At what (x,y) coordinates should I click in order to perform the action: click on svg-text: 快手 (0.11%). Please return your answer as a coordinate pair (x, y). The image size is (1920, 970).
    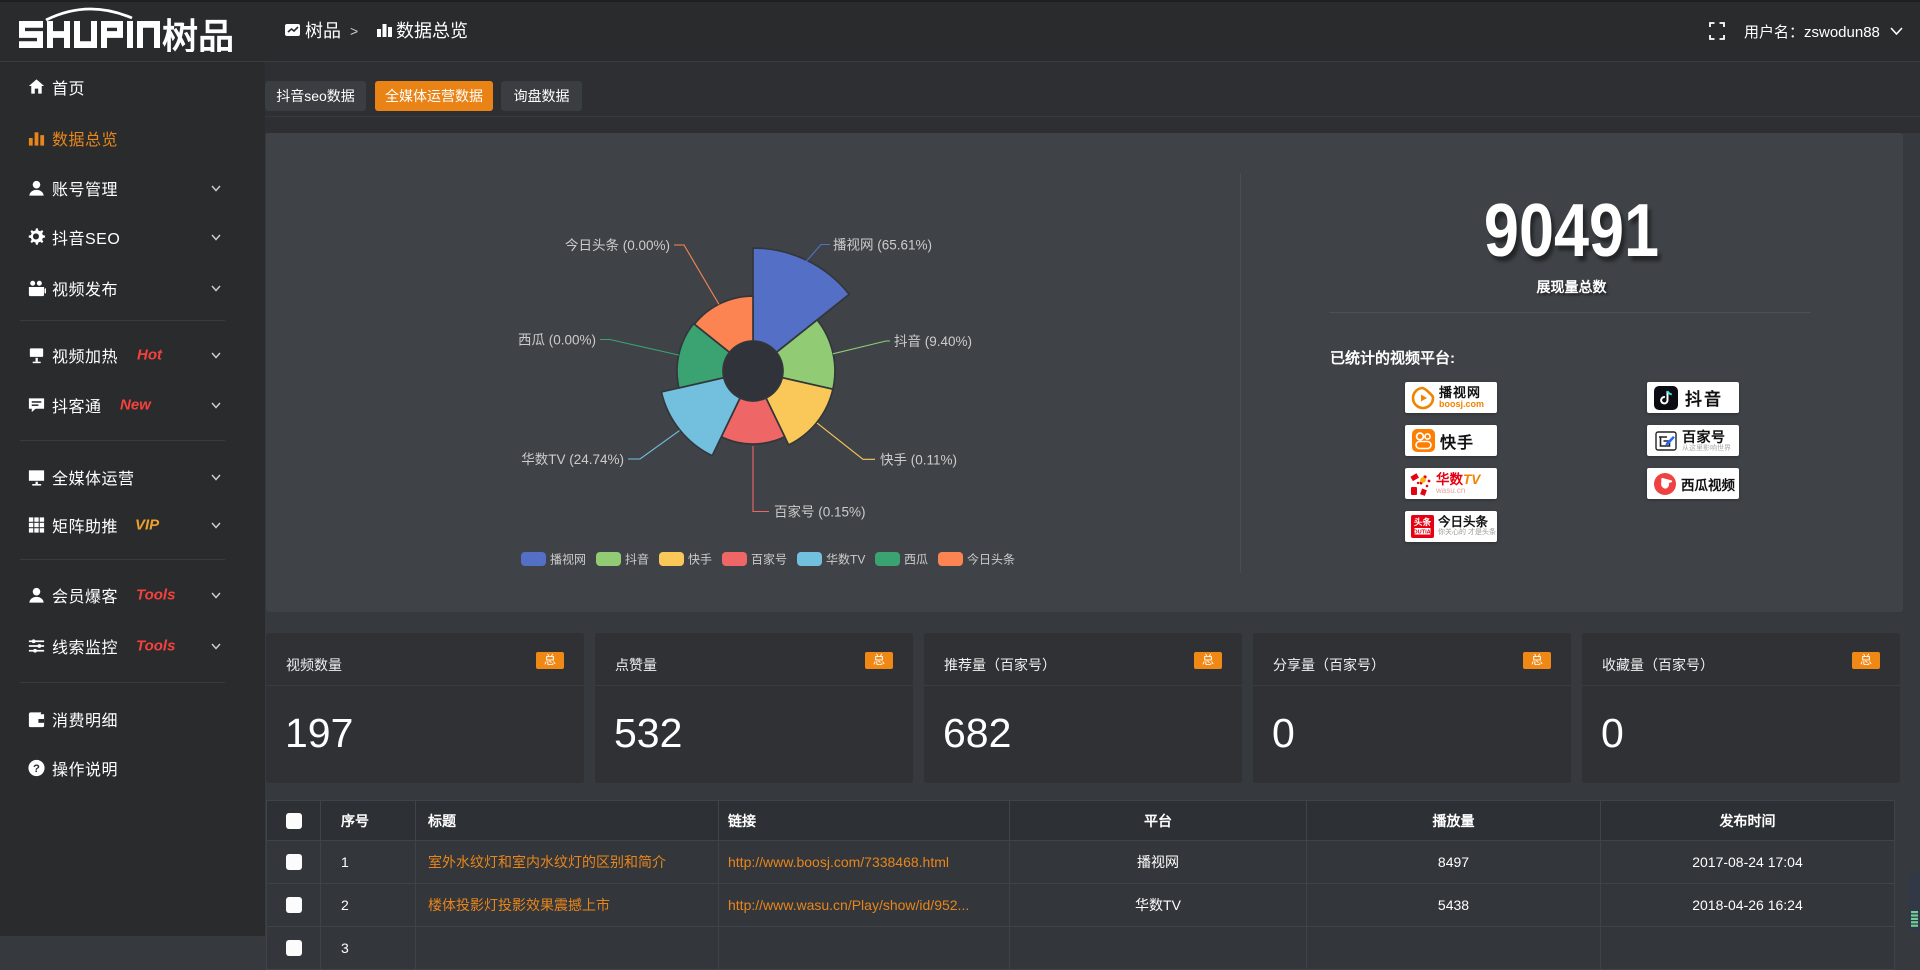
    Looking at the image, I should click on (918, 459).